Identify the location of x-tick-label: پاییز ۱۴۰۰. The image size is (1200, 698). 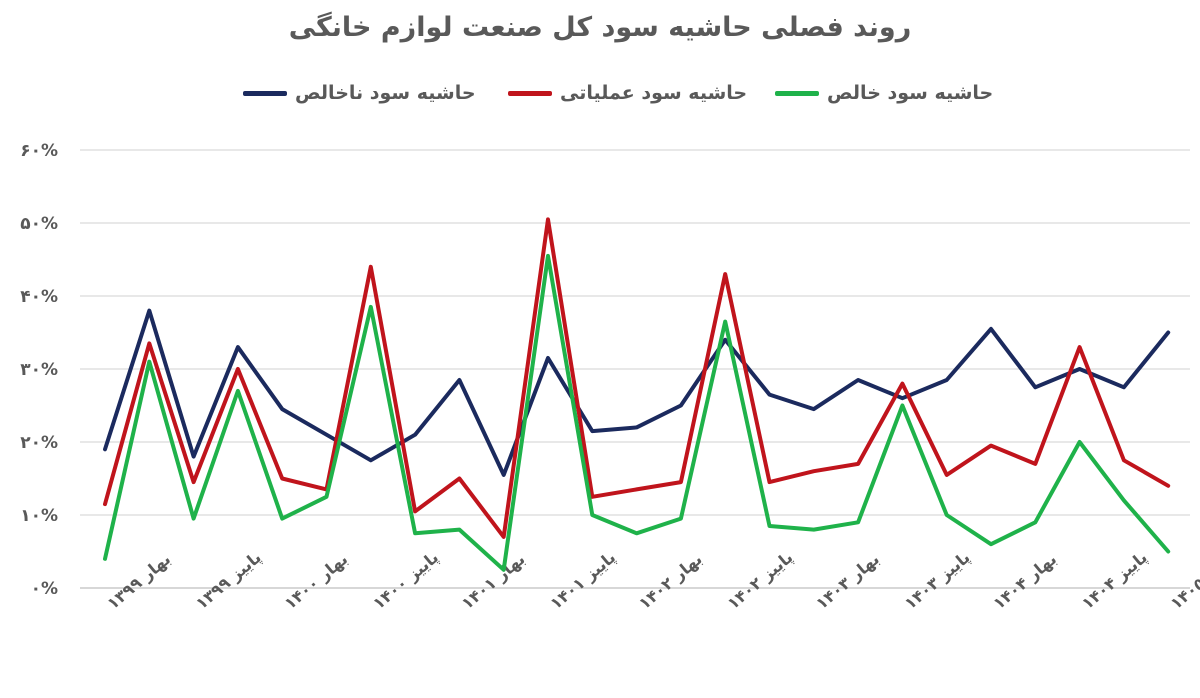
(405, 581).